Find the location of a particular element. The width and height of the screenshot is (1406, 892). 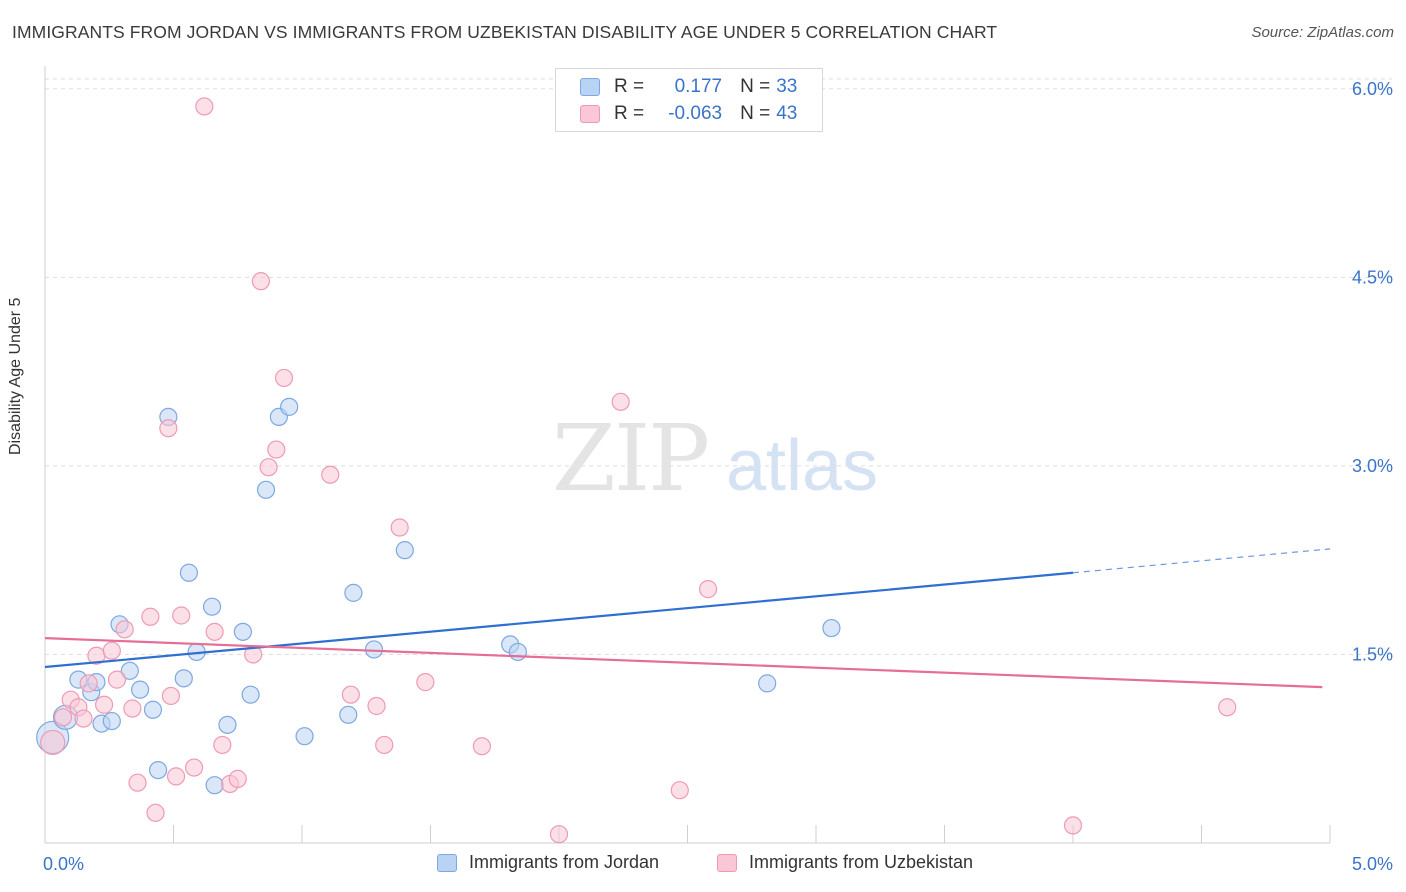

x-tick-label: 0.0% is located at coordinates (63, 864).